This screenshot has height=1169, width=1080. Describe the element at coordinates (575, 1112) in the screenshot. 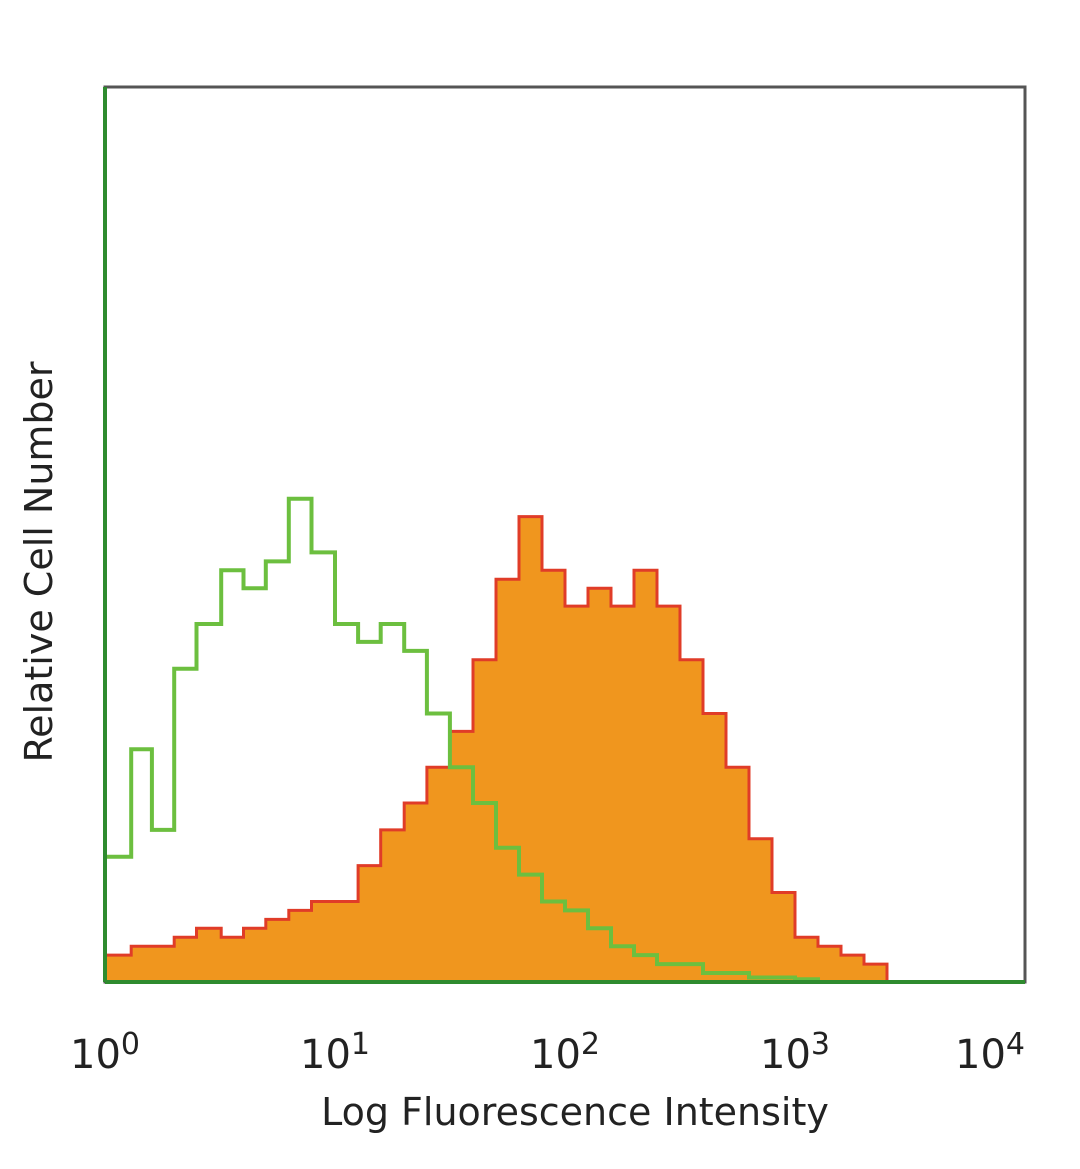

I see `x-axis-title: Log Fluorescence Intensity` at that location.